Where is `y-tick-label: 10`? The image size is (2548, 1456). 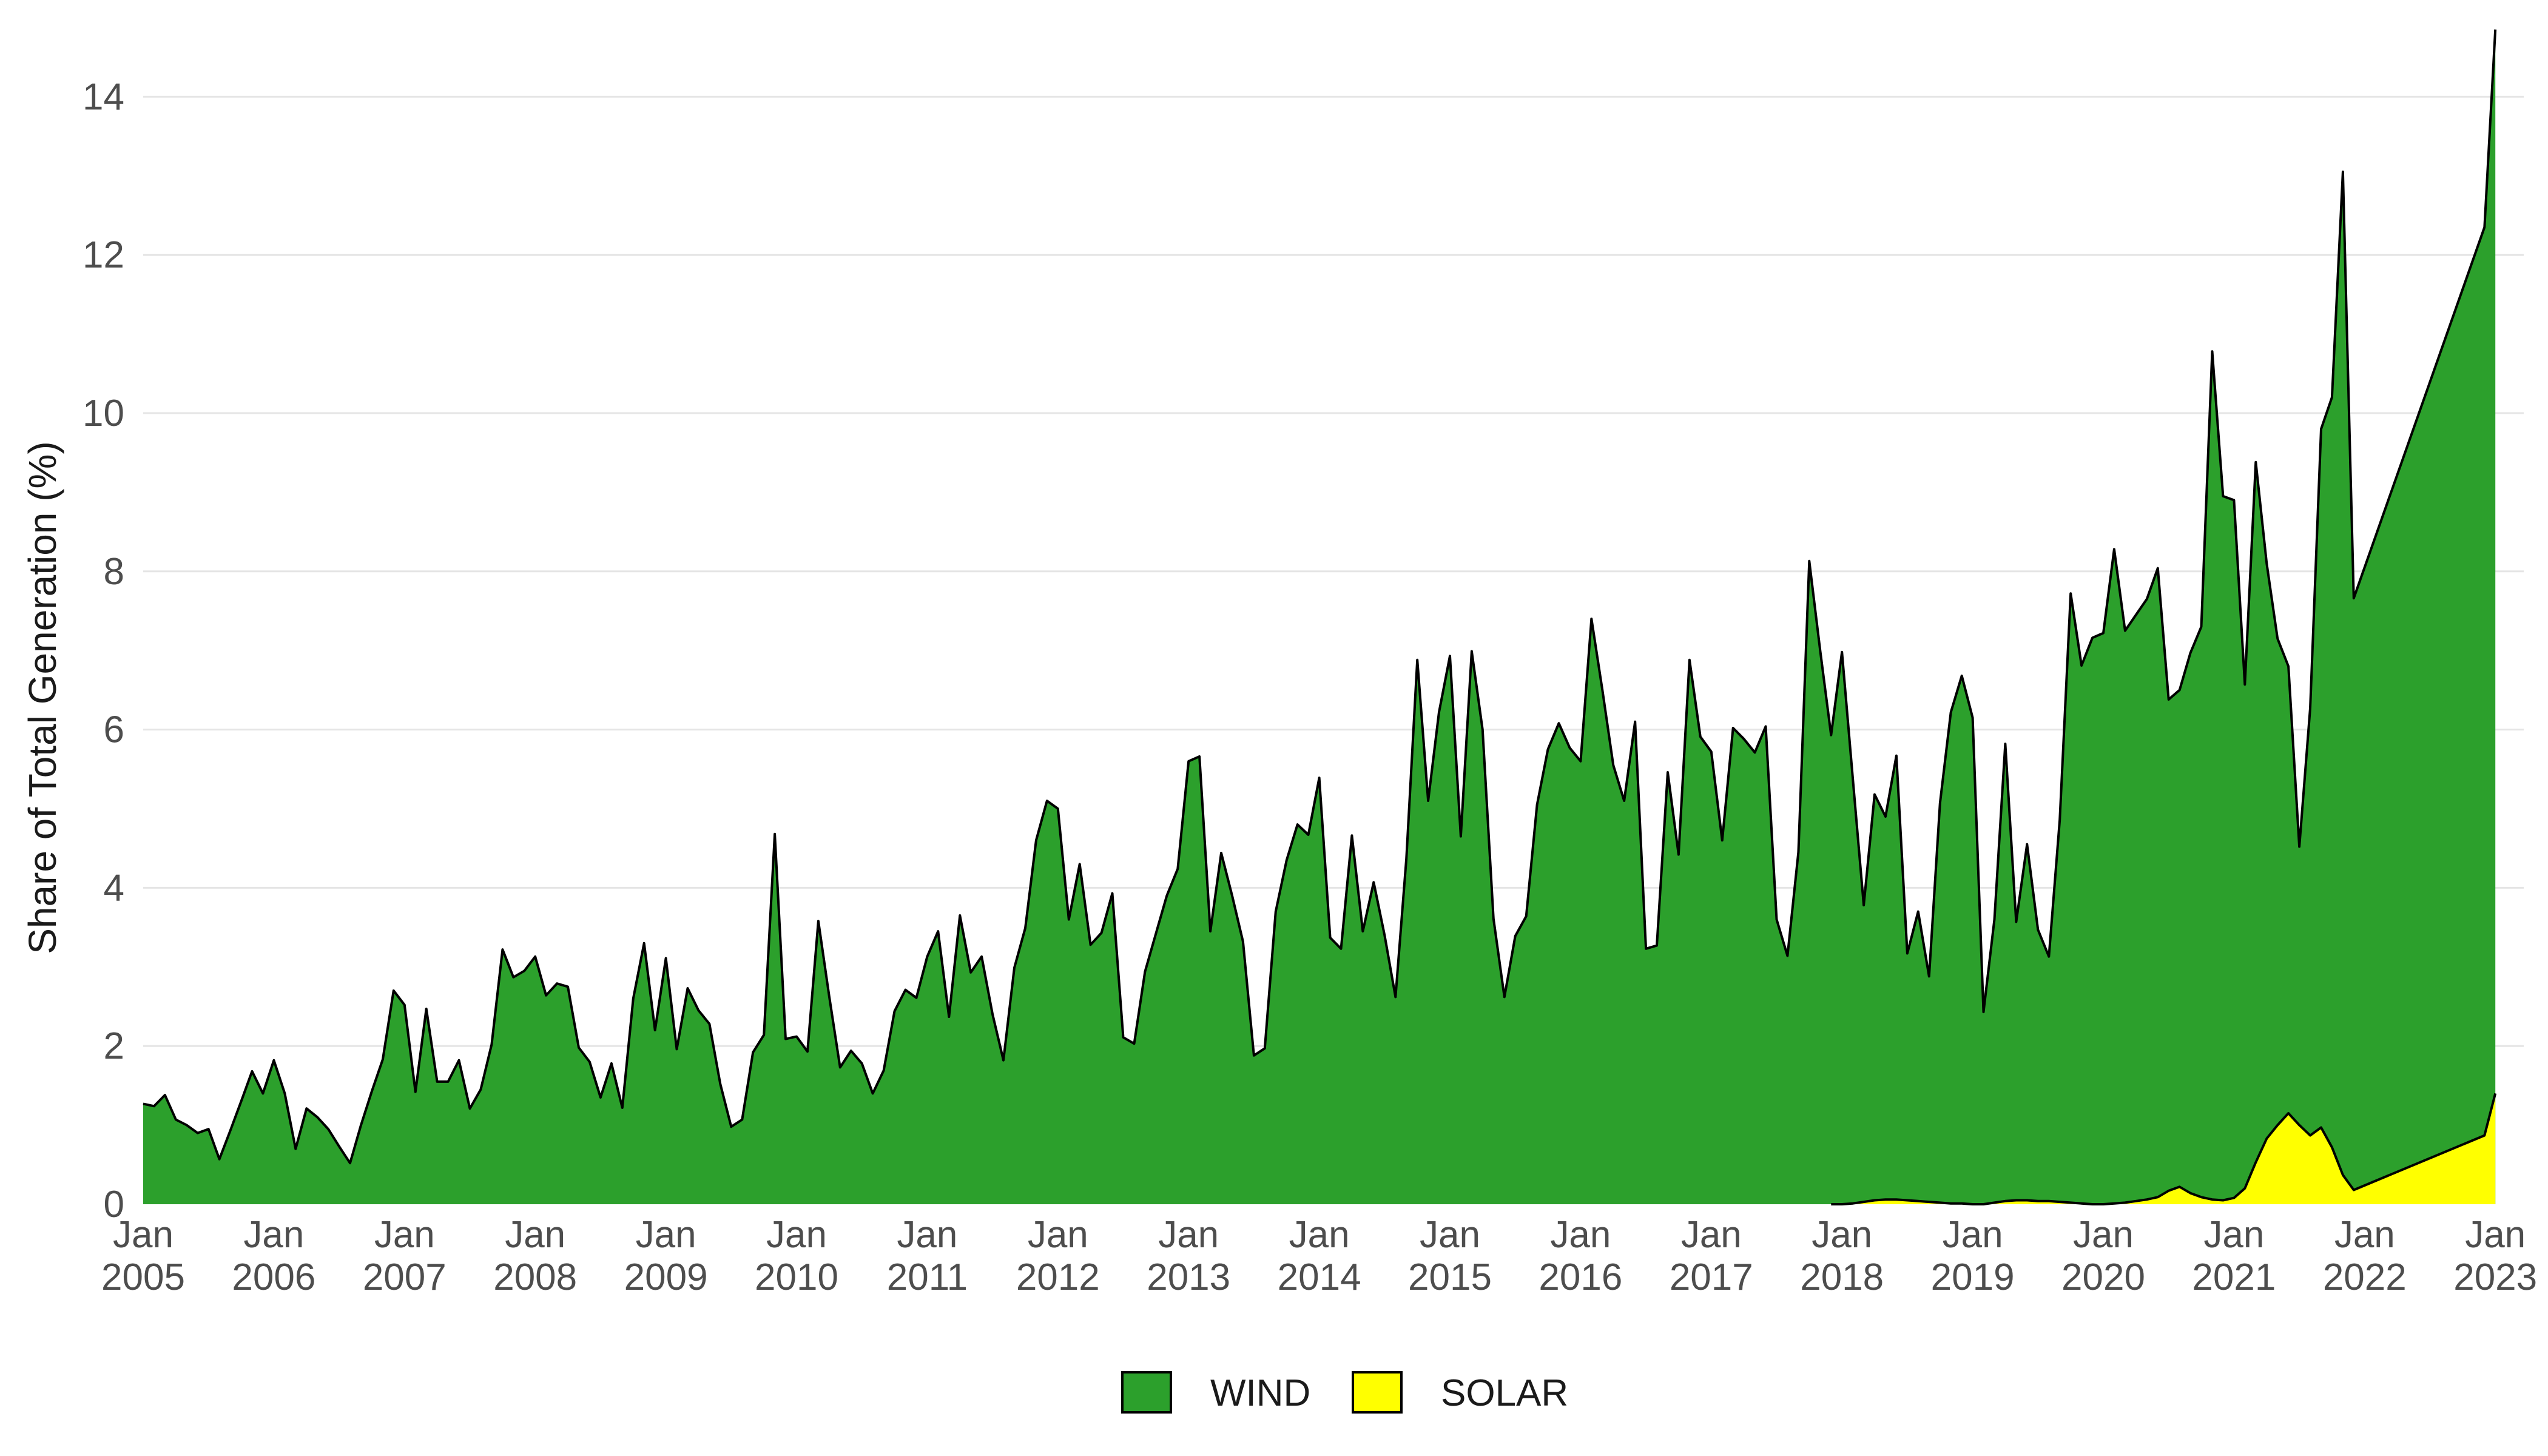 y-tick-label: 10 is located at coordinates (103, 413).